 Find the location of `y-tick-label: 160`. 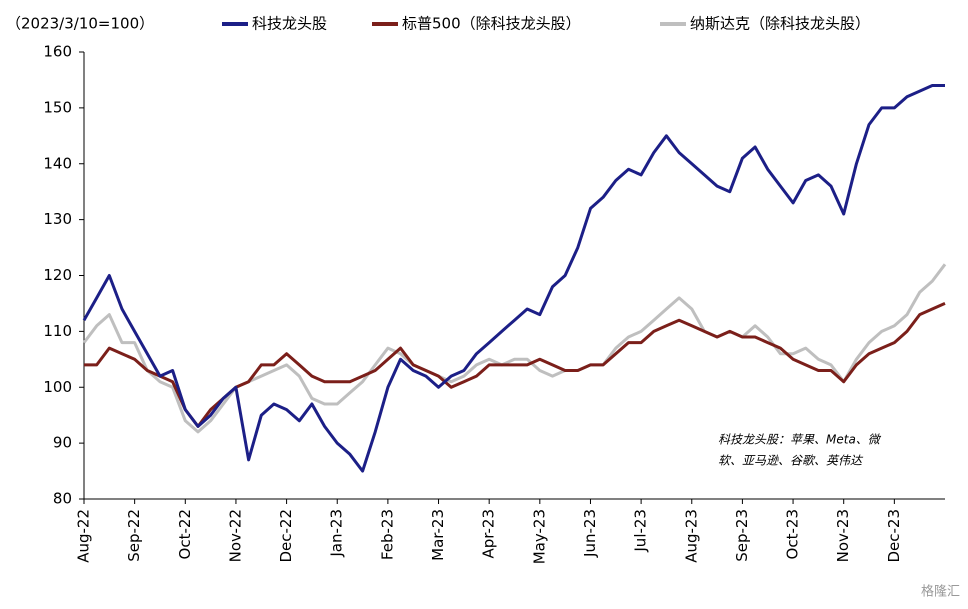

y-tick-label: 160 is located at coordinates (57, 52).